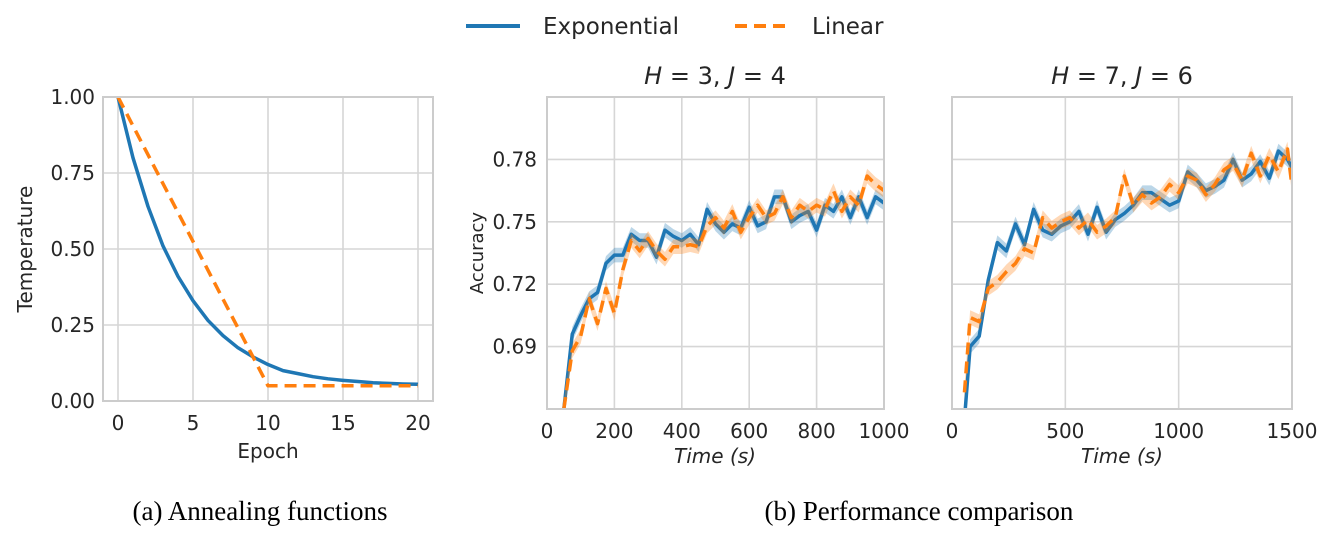 The image size is (1328, 550). Describe the element at coordinates (417, 423) in the screenshot. I see `annealing-xtick-label: 20` at that location.